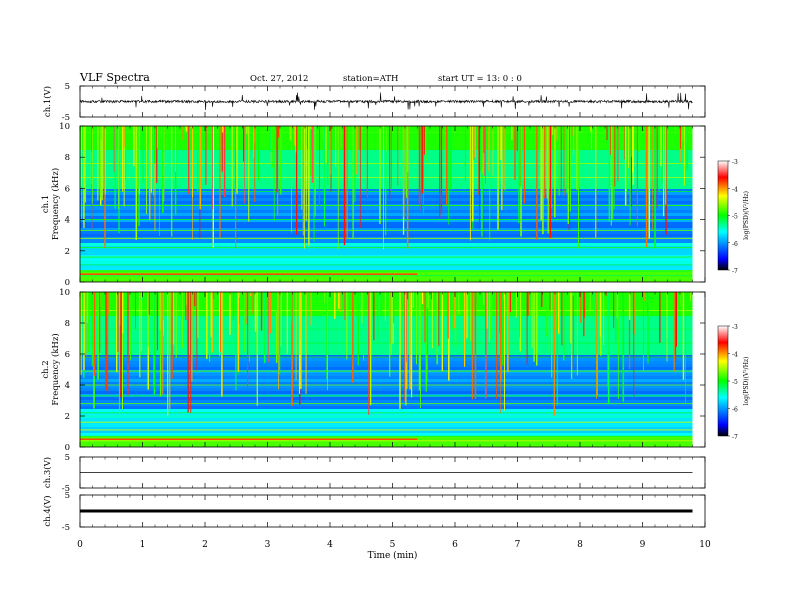 The image size is (792, 612). Describe the element at coordinates (518, 545) in the screenshot. I see `x-tick-label: 7` at that location.